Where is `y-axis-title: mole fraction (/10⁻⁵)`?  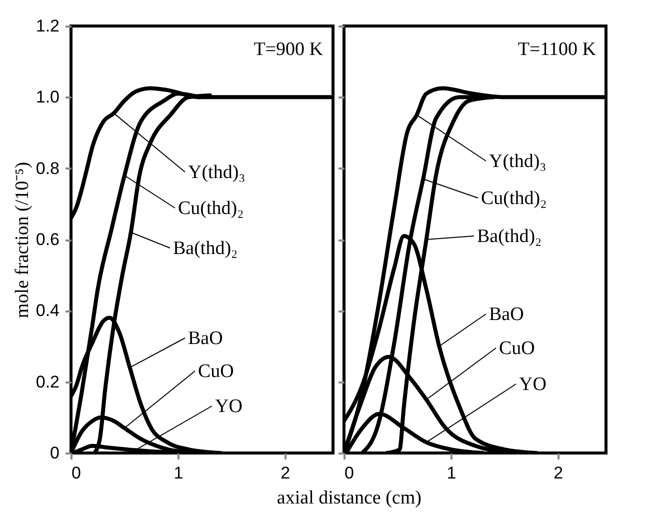 y-axis-title: mole fraction (/10⁻⁵) is located at coordinates (22, 240).